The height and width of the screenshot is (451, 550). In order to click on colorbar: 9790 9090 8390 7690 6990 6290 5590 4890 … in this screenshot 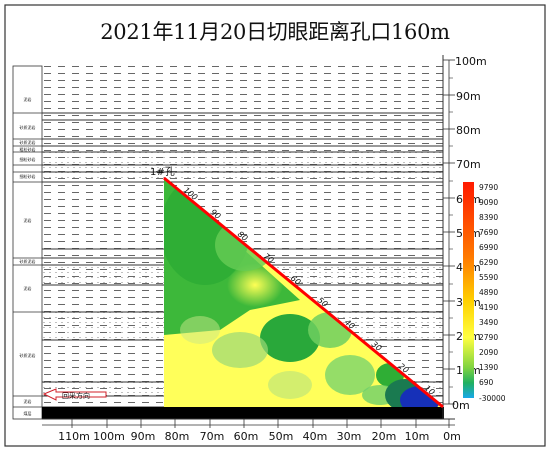, I will do `click(484, 292)`.